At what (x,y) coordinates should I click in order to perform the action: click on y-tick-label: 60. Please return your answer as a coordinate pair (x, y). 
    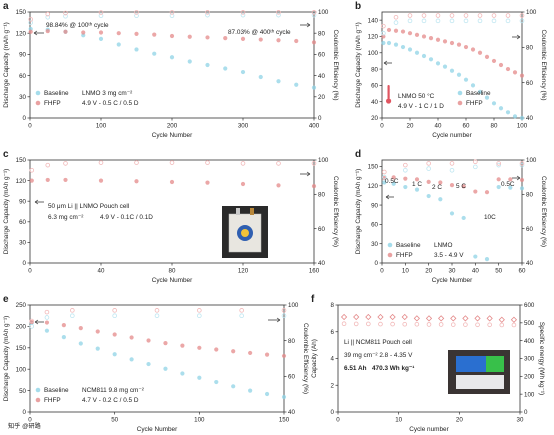
    Looking at the image, I should click on (22, 76).